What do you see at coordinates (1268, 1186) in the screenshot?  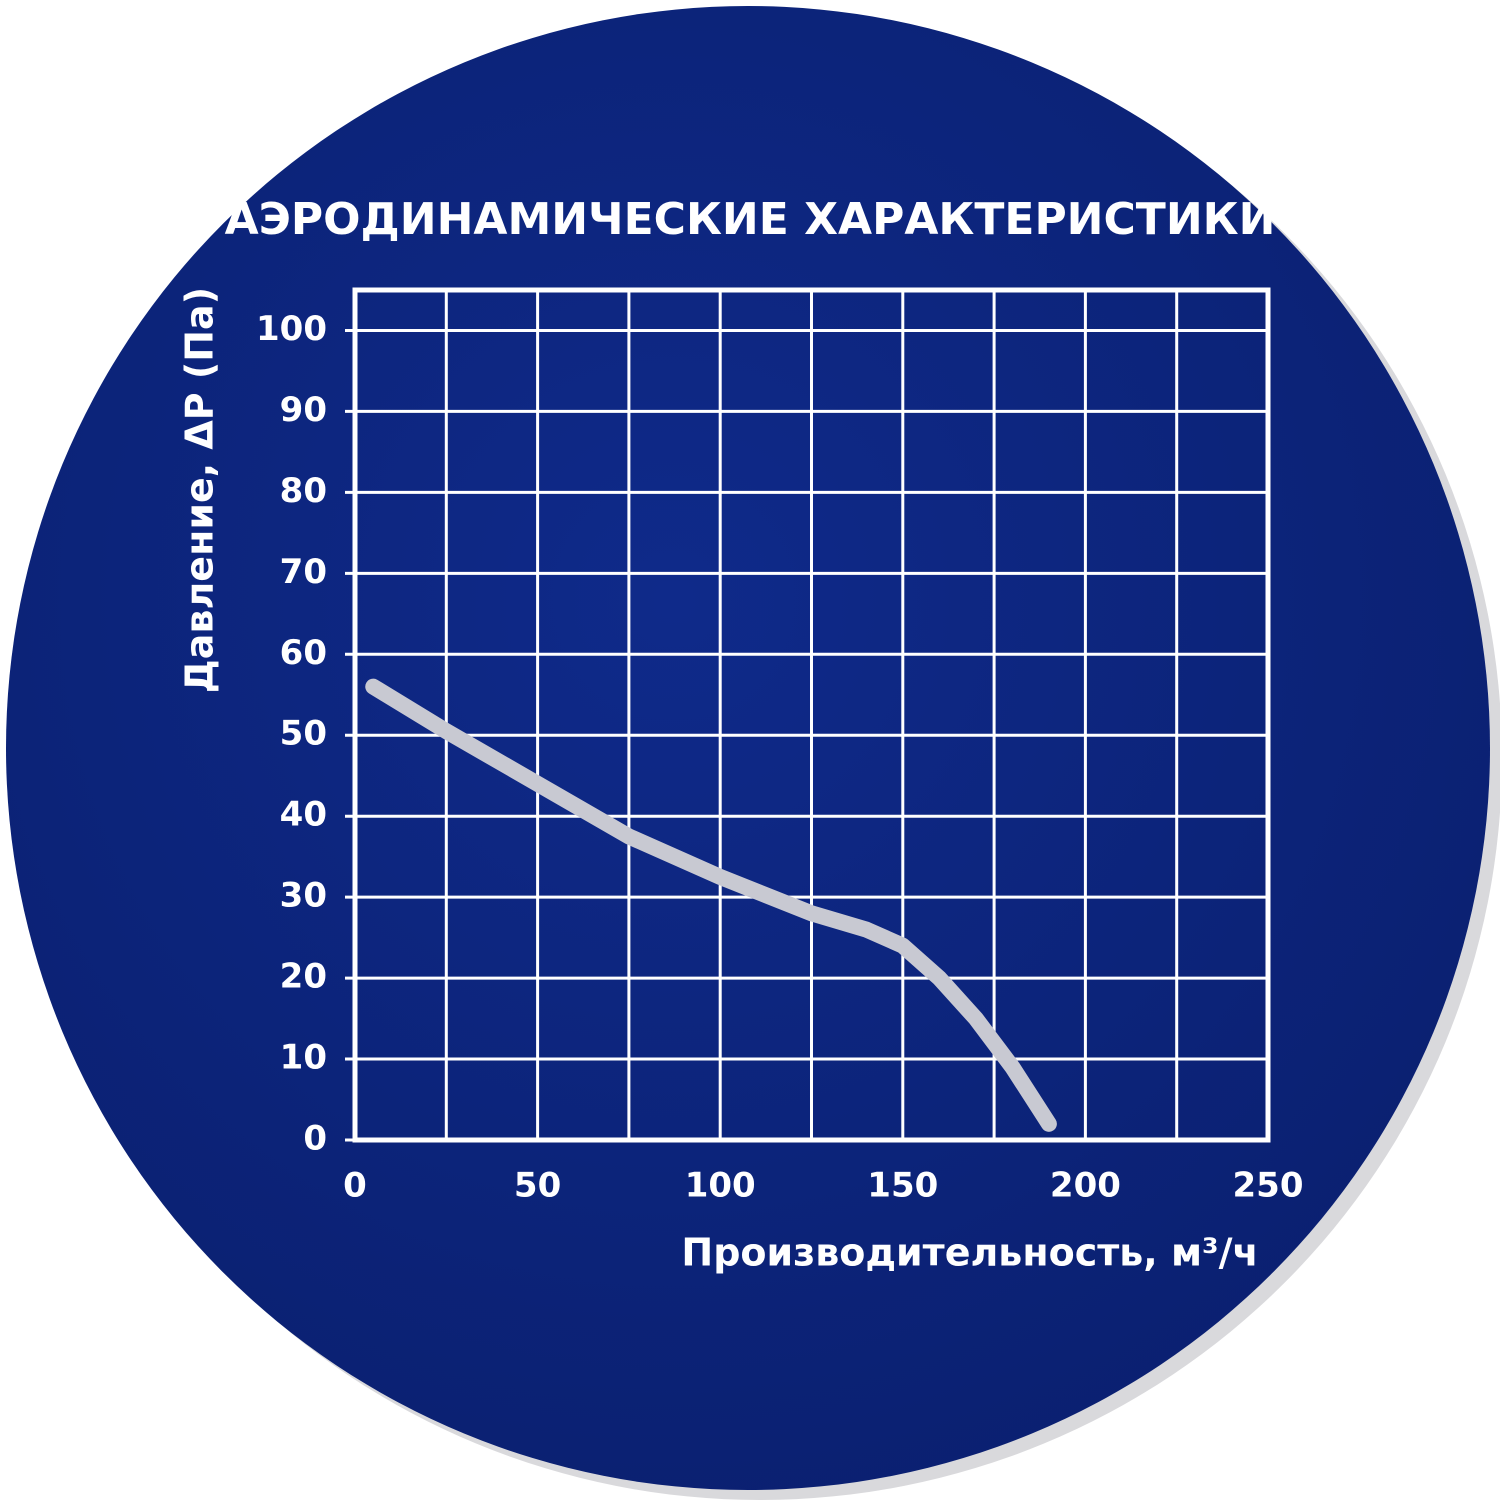 I see `x-tick-label: 250` at bounding box center [1268, 1186].